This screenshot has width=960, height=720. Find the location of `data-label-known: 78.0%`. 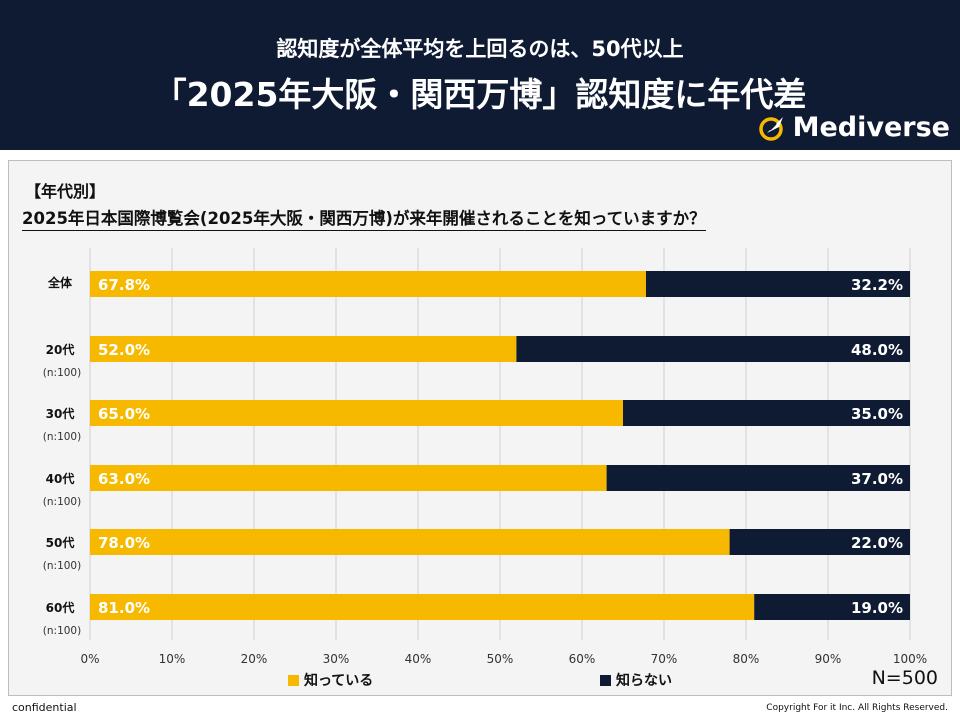

data-label-known: 78.0% is located at coordinates (124, 543).